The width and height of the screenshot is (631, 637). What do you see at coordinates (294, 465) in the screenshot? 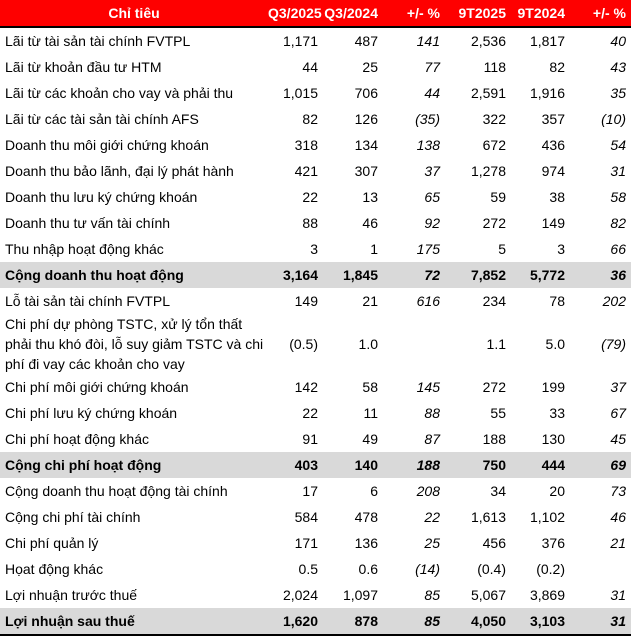
I see `cell-q3-2025: 403` at bounding box center [294, 465].